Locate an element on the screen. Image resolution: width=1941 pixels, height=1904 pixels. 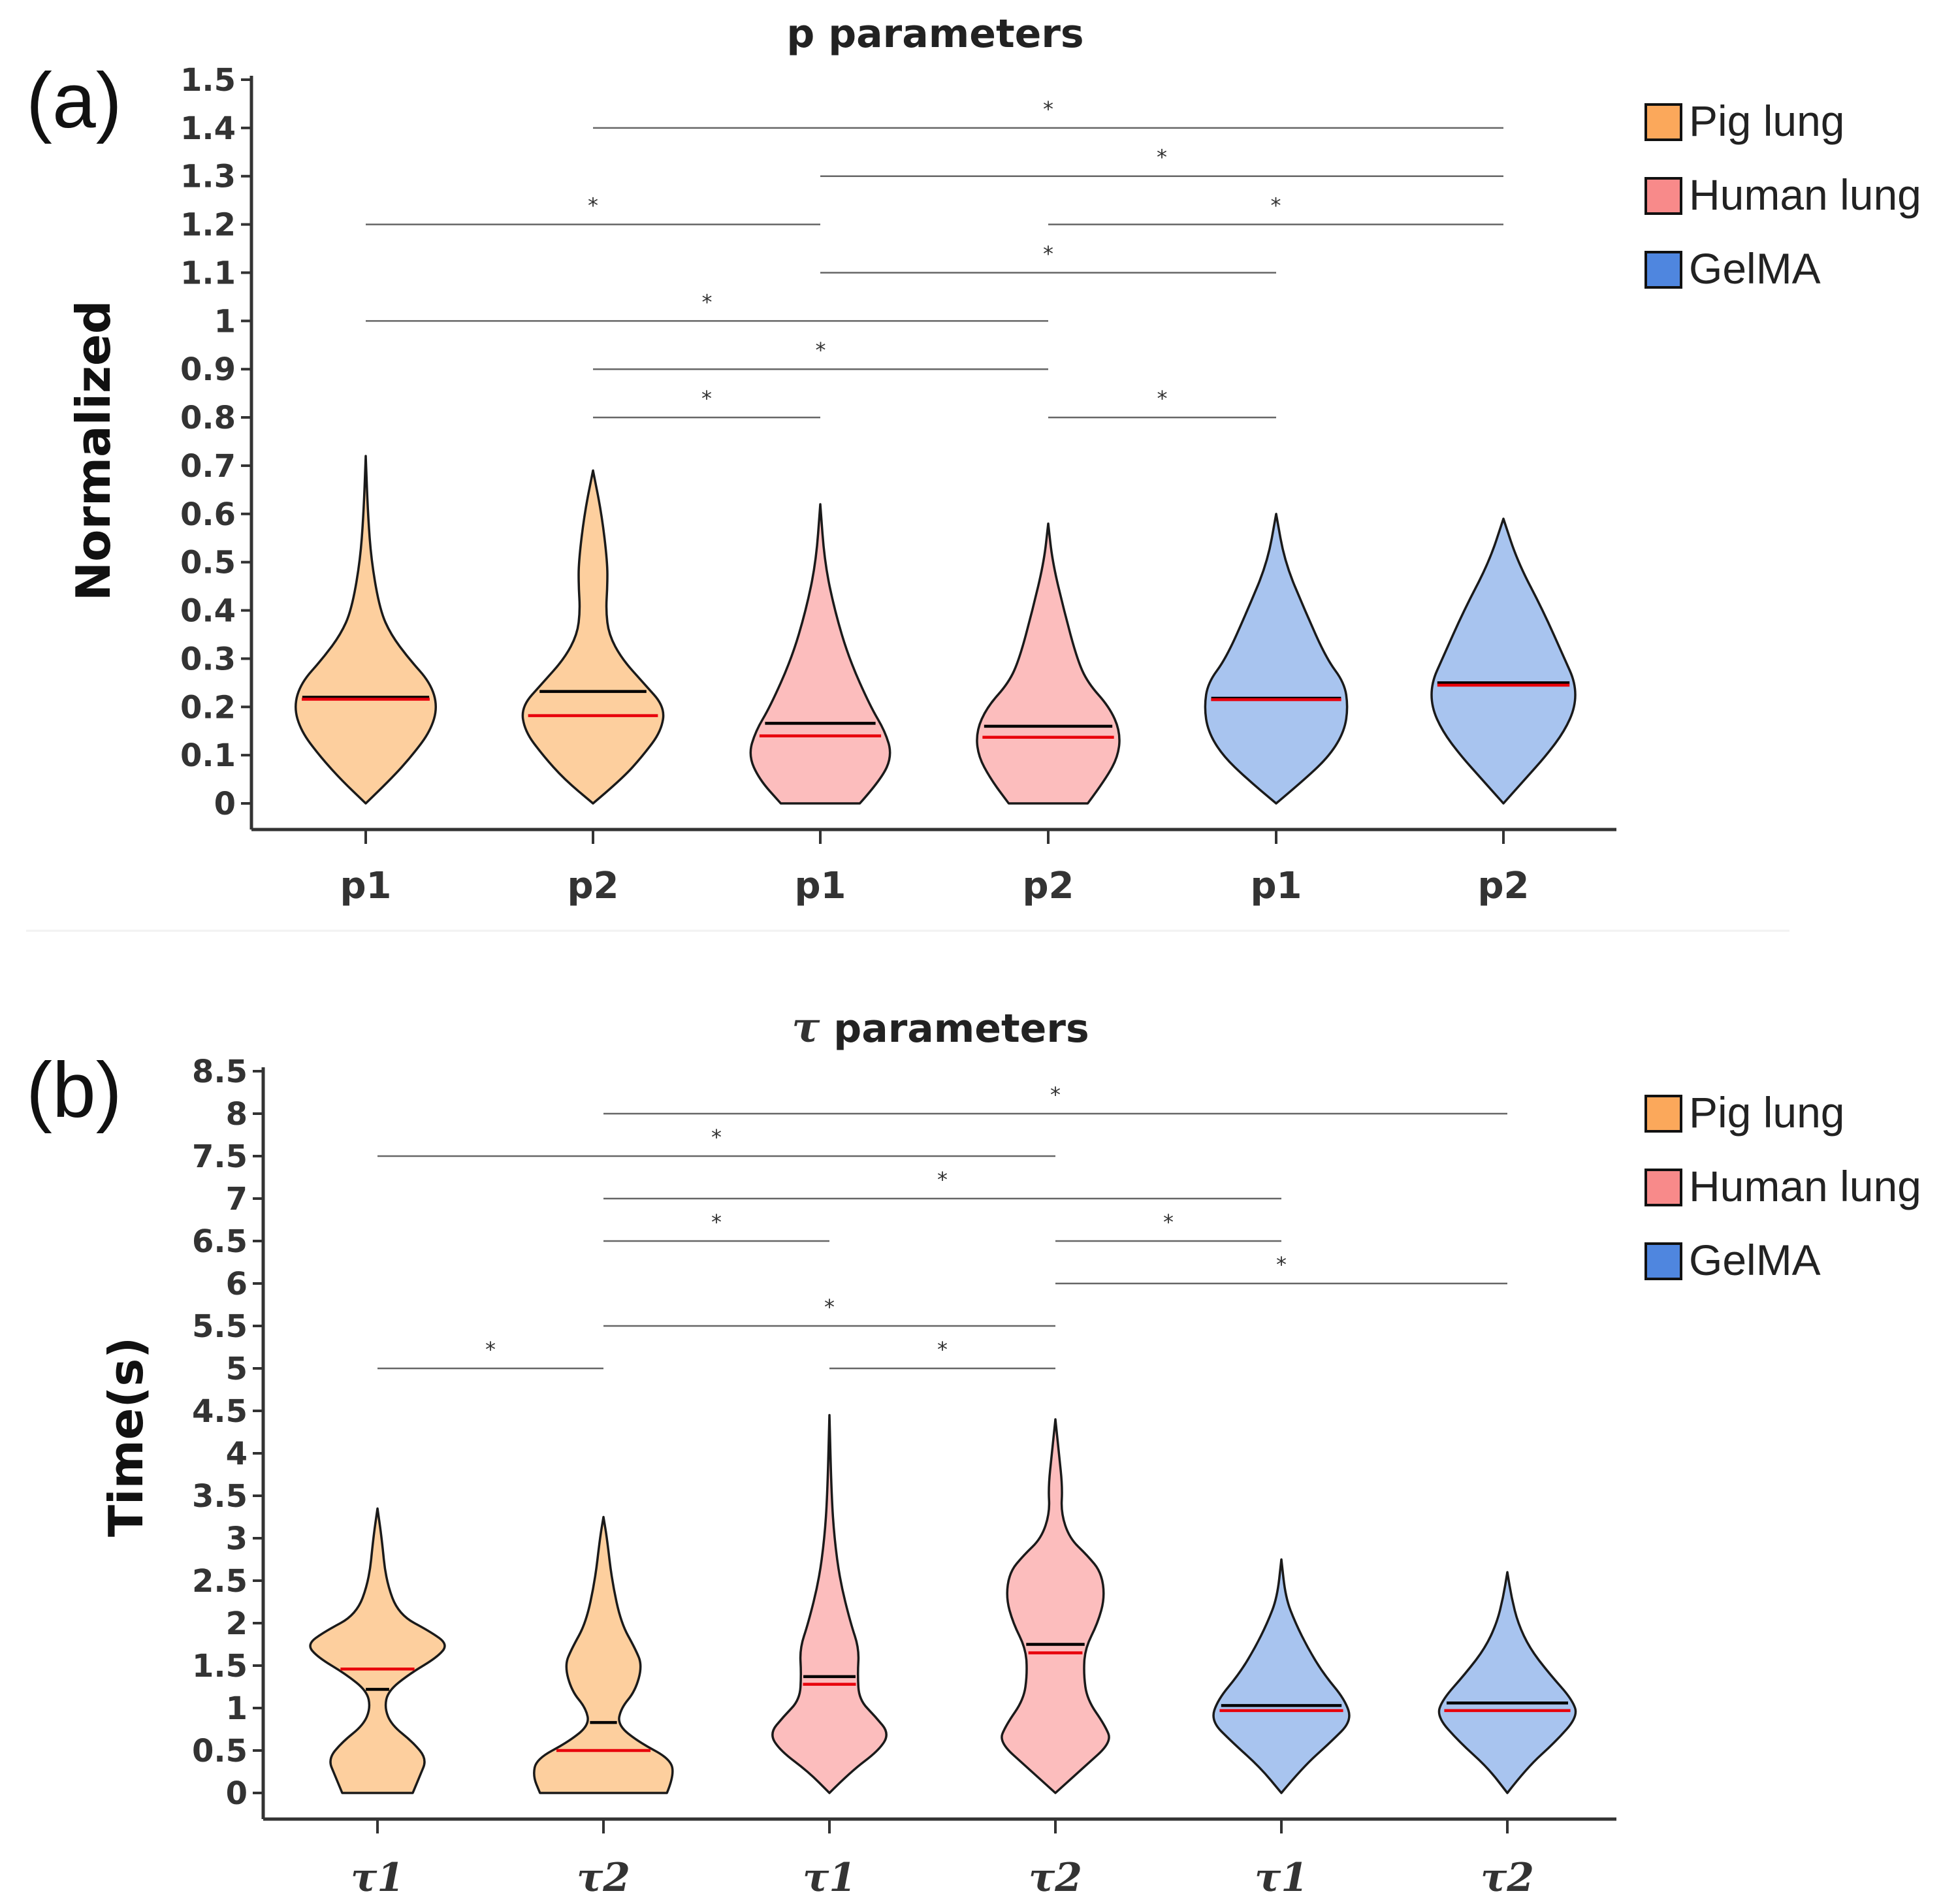
y-tick-label: 0.1 is located at coordinates (208, 755).